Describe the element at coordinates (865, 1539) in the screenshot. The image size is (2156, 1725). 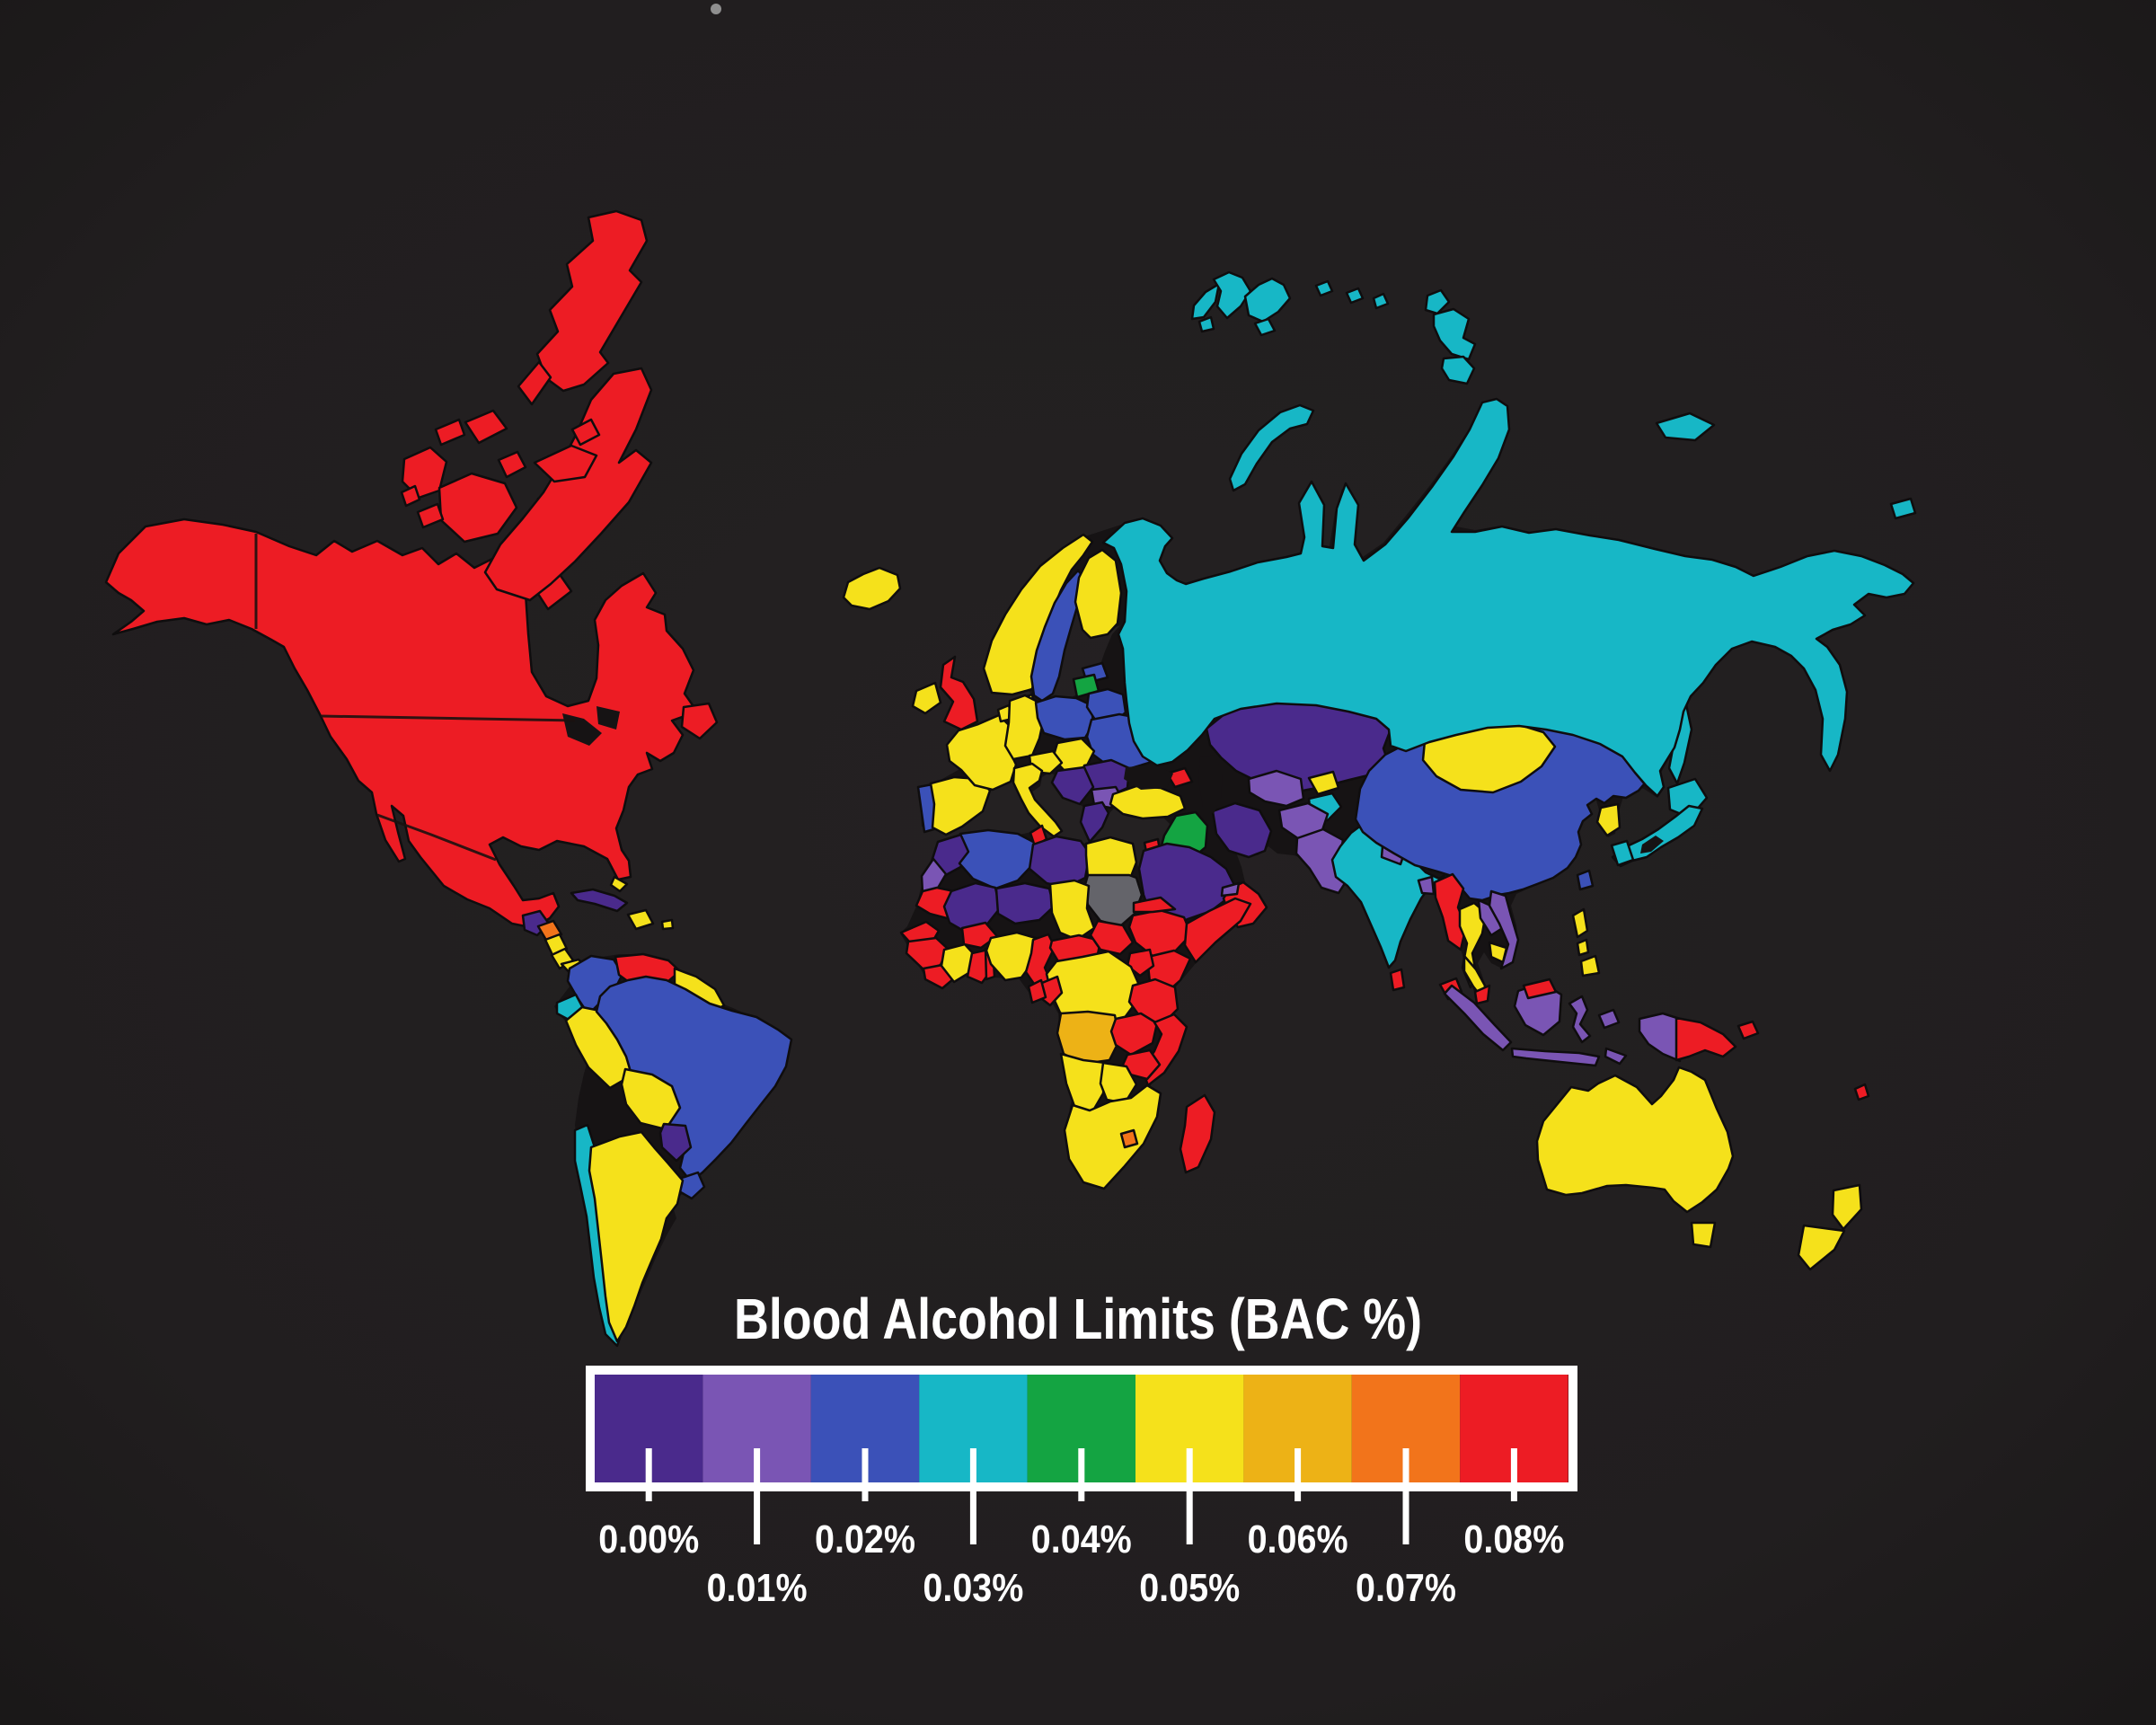
I see `svg-text: 0.02%` at that location.